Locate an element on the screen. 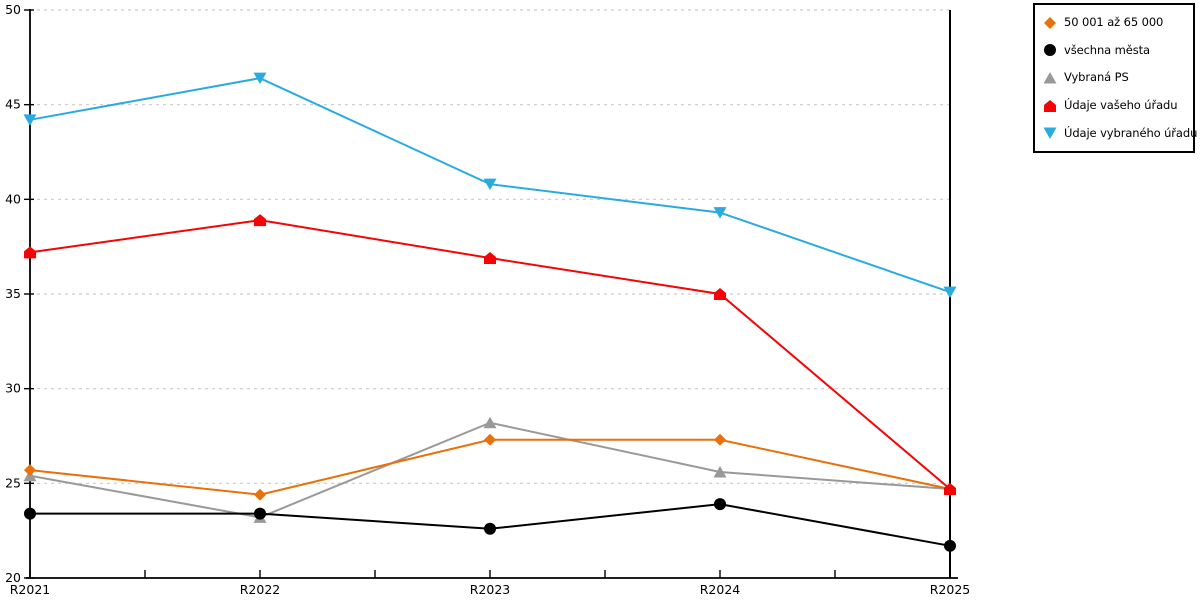 The image size is (1200, 604). legend-marker-triangle-down-icon is located at coordinates (1050, 133).